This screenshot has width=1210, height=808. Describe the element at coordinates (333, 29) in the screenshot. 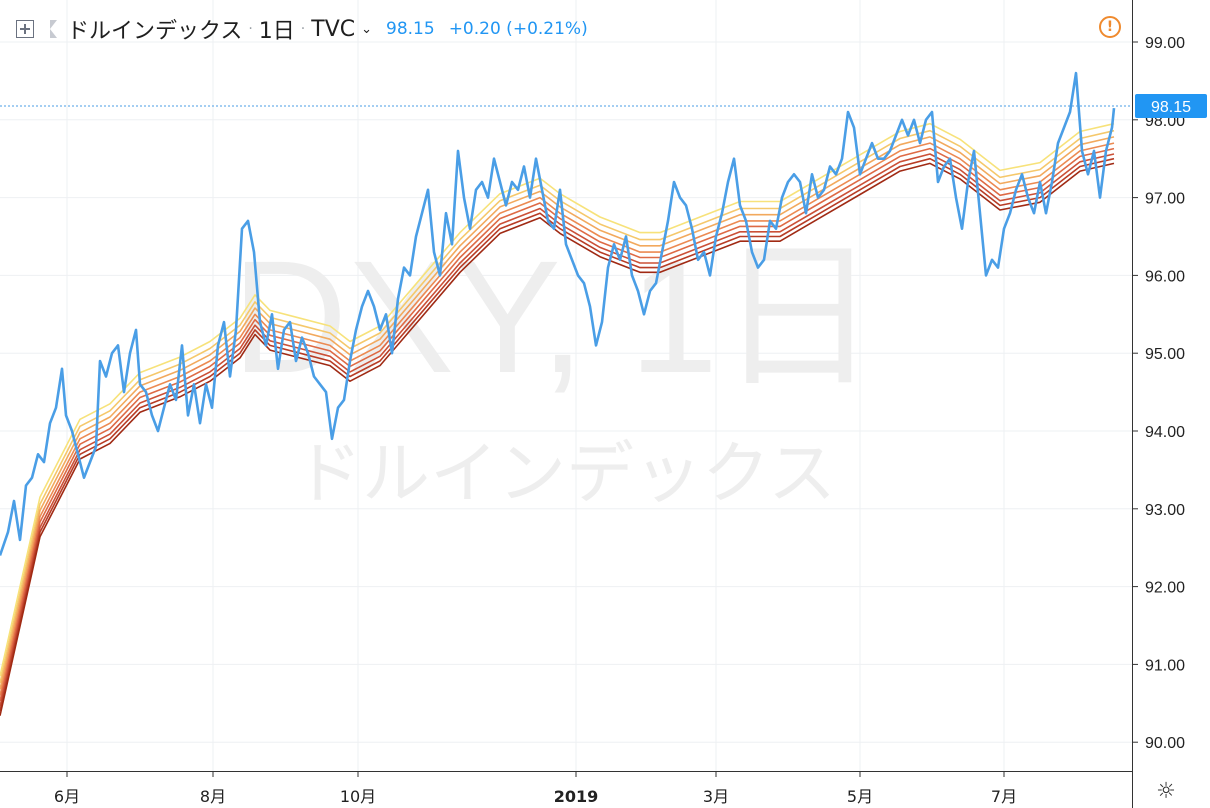

I see `source-label: TVC` at that location.